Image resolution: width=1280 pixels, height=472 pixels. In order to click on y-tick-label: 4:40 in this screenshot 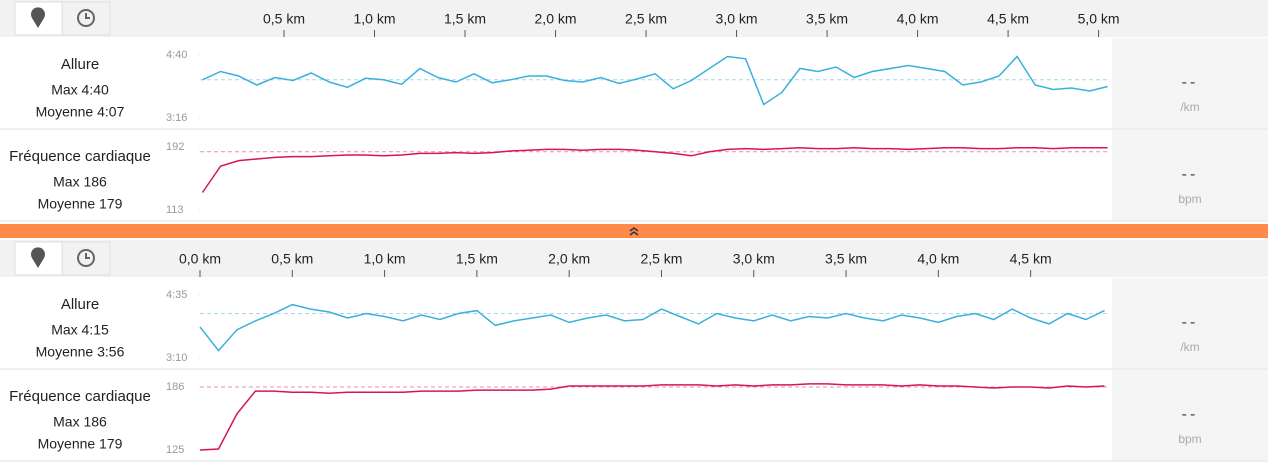, I will do `click(176, 55)`.